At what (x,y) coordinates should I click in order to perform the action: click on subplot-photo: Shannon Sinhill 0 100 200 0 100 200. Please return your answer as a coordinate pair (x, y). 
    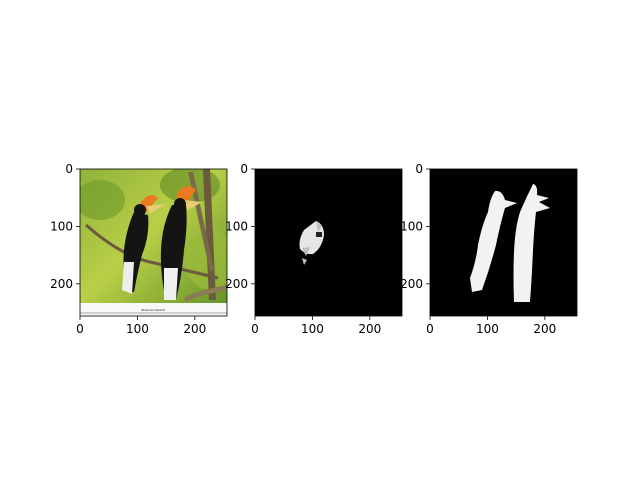
    Looking at the image, I should click on (142, 249).